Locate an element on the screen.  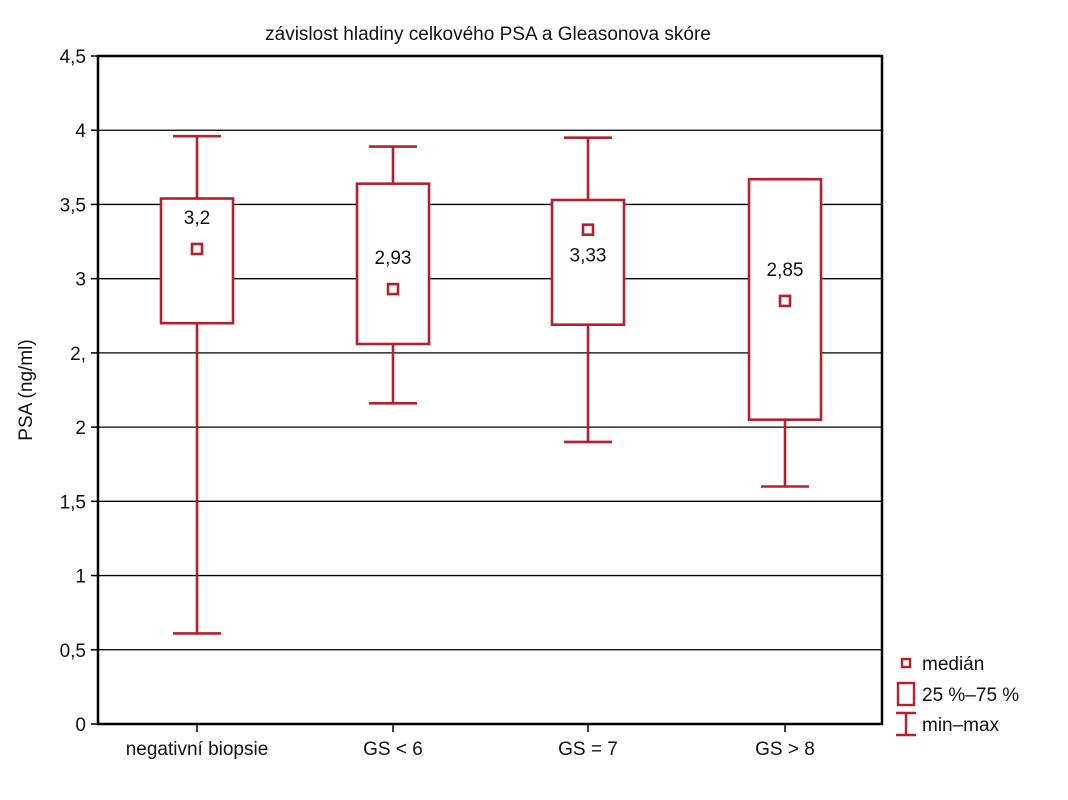
y-tick-label: 4,5 is located at coordinates (73, 57).